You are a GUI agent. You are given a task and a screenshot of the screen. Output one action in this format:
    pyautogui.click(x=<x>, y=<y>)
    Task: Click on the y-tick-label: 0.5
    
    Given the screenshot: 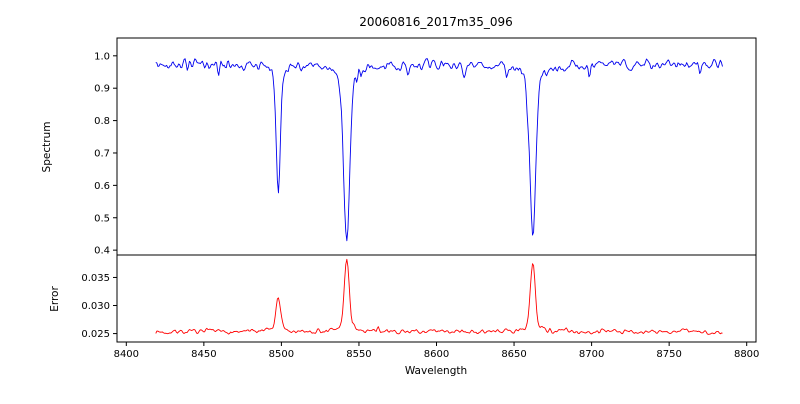 What is the action you would take?
    pyautogui.click(x=102, y=218)
    